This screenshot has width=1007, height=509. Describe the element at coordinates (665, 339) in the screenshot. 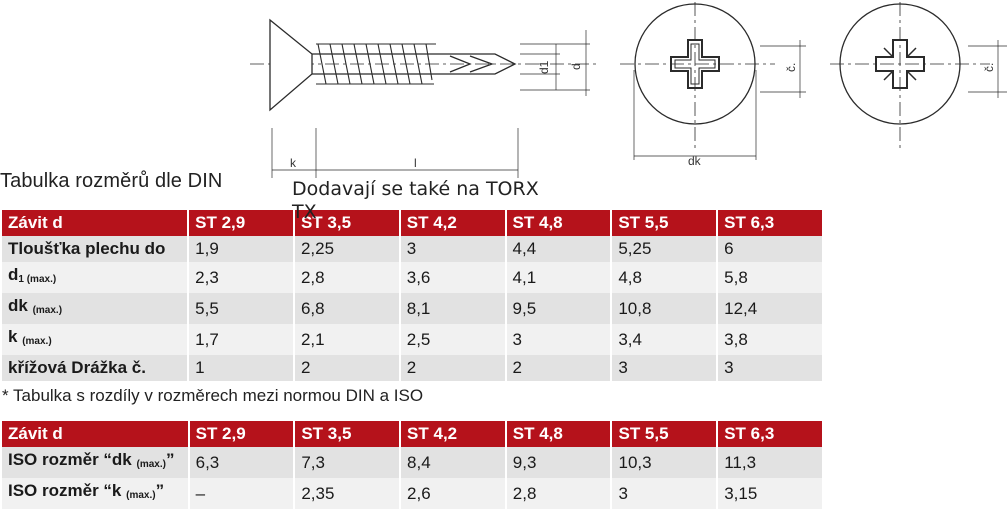

I see `table-cell: 3,4` at that location.